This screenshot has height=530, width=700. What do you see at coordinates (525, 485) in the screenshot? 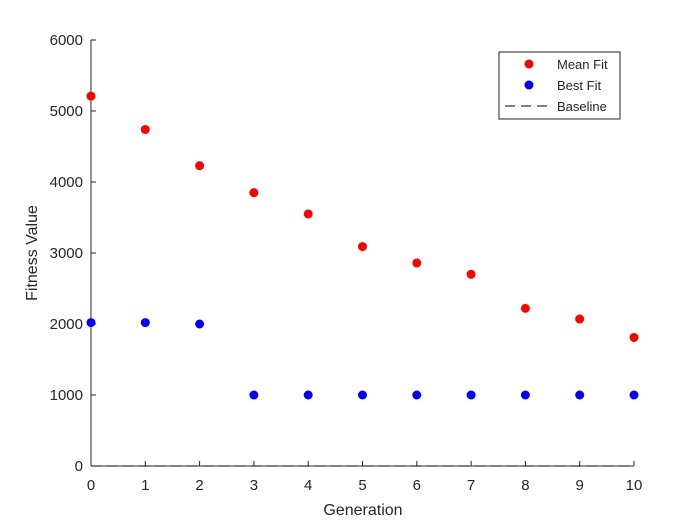
I see `x-tick-label: 8` at bounding box center [525, 485].